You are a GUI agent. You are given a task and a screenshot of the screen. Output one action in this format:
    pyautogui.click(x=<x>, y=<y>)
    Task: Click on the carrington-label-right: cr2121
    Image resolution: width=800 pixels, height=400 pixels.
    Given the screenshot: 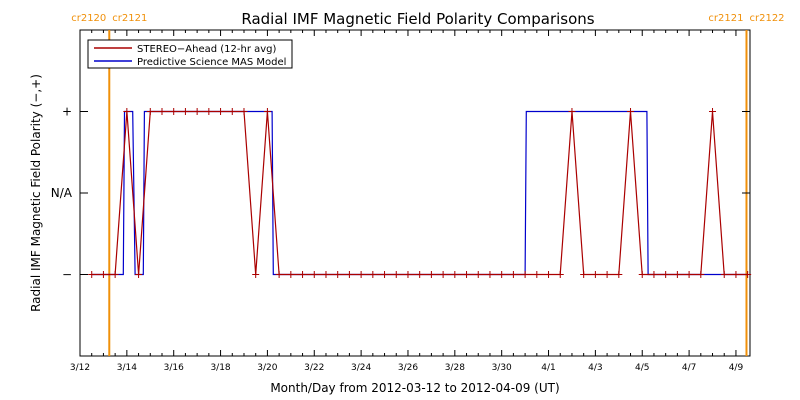 What is the action you would take?
    pyautogui.click(x=129, y=18)
    